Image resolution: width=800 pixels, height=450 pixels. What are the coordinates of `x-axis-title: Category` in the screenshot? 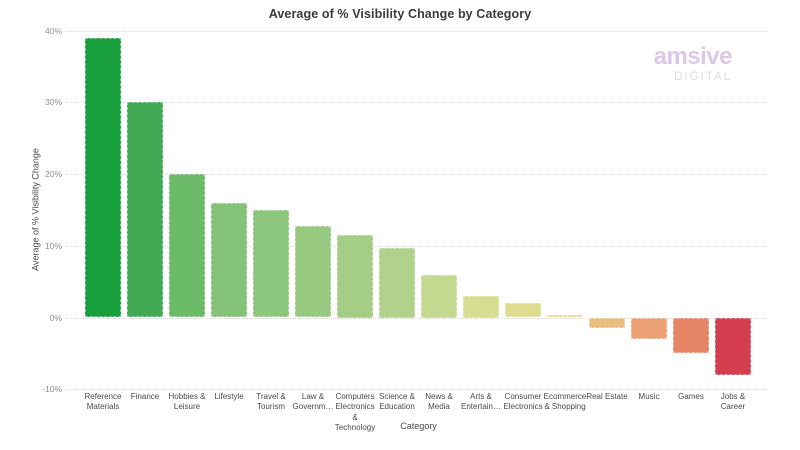 It's located at (418, 426).